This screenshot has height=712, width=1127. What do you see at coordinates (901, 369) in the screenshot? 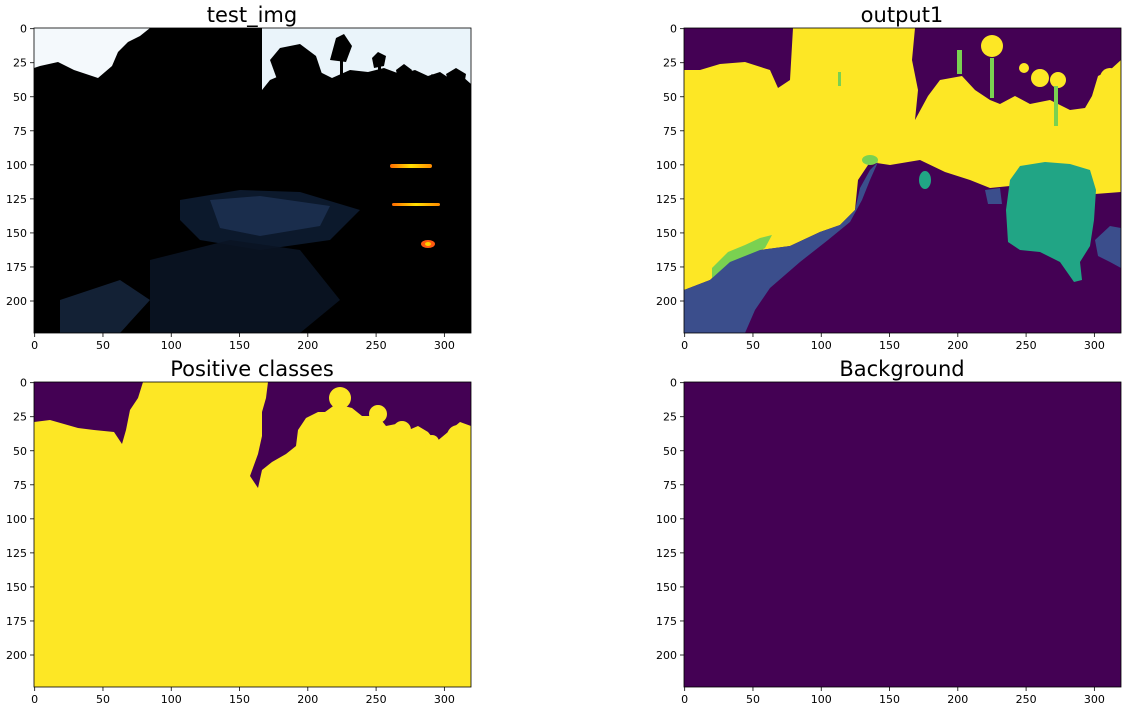
I see `panel-title: Background` at bounding box center [901, 369].